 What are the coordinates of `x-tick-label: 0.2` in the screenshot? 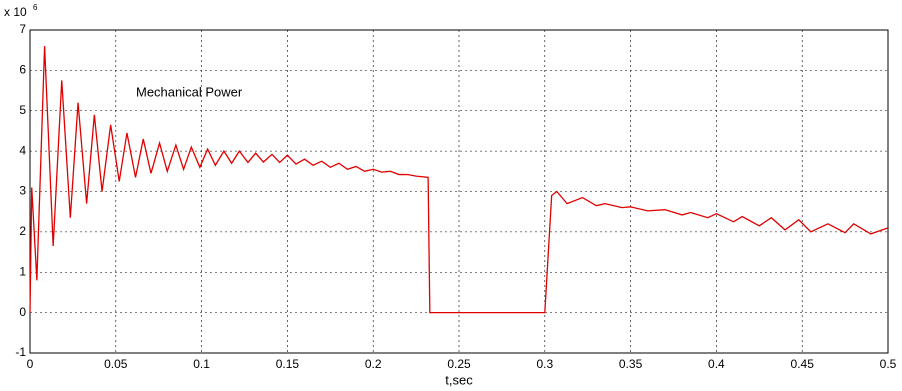 It's located at (373, 364).